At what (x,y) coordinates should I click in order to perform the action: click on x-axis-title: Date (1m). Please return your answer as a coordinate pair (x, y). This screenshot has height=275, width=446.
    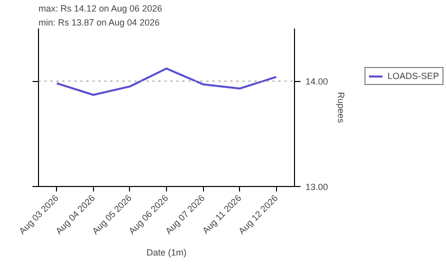
    Looking at the image, I should click on (166, 253).